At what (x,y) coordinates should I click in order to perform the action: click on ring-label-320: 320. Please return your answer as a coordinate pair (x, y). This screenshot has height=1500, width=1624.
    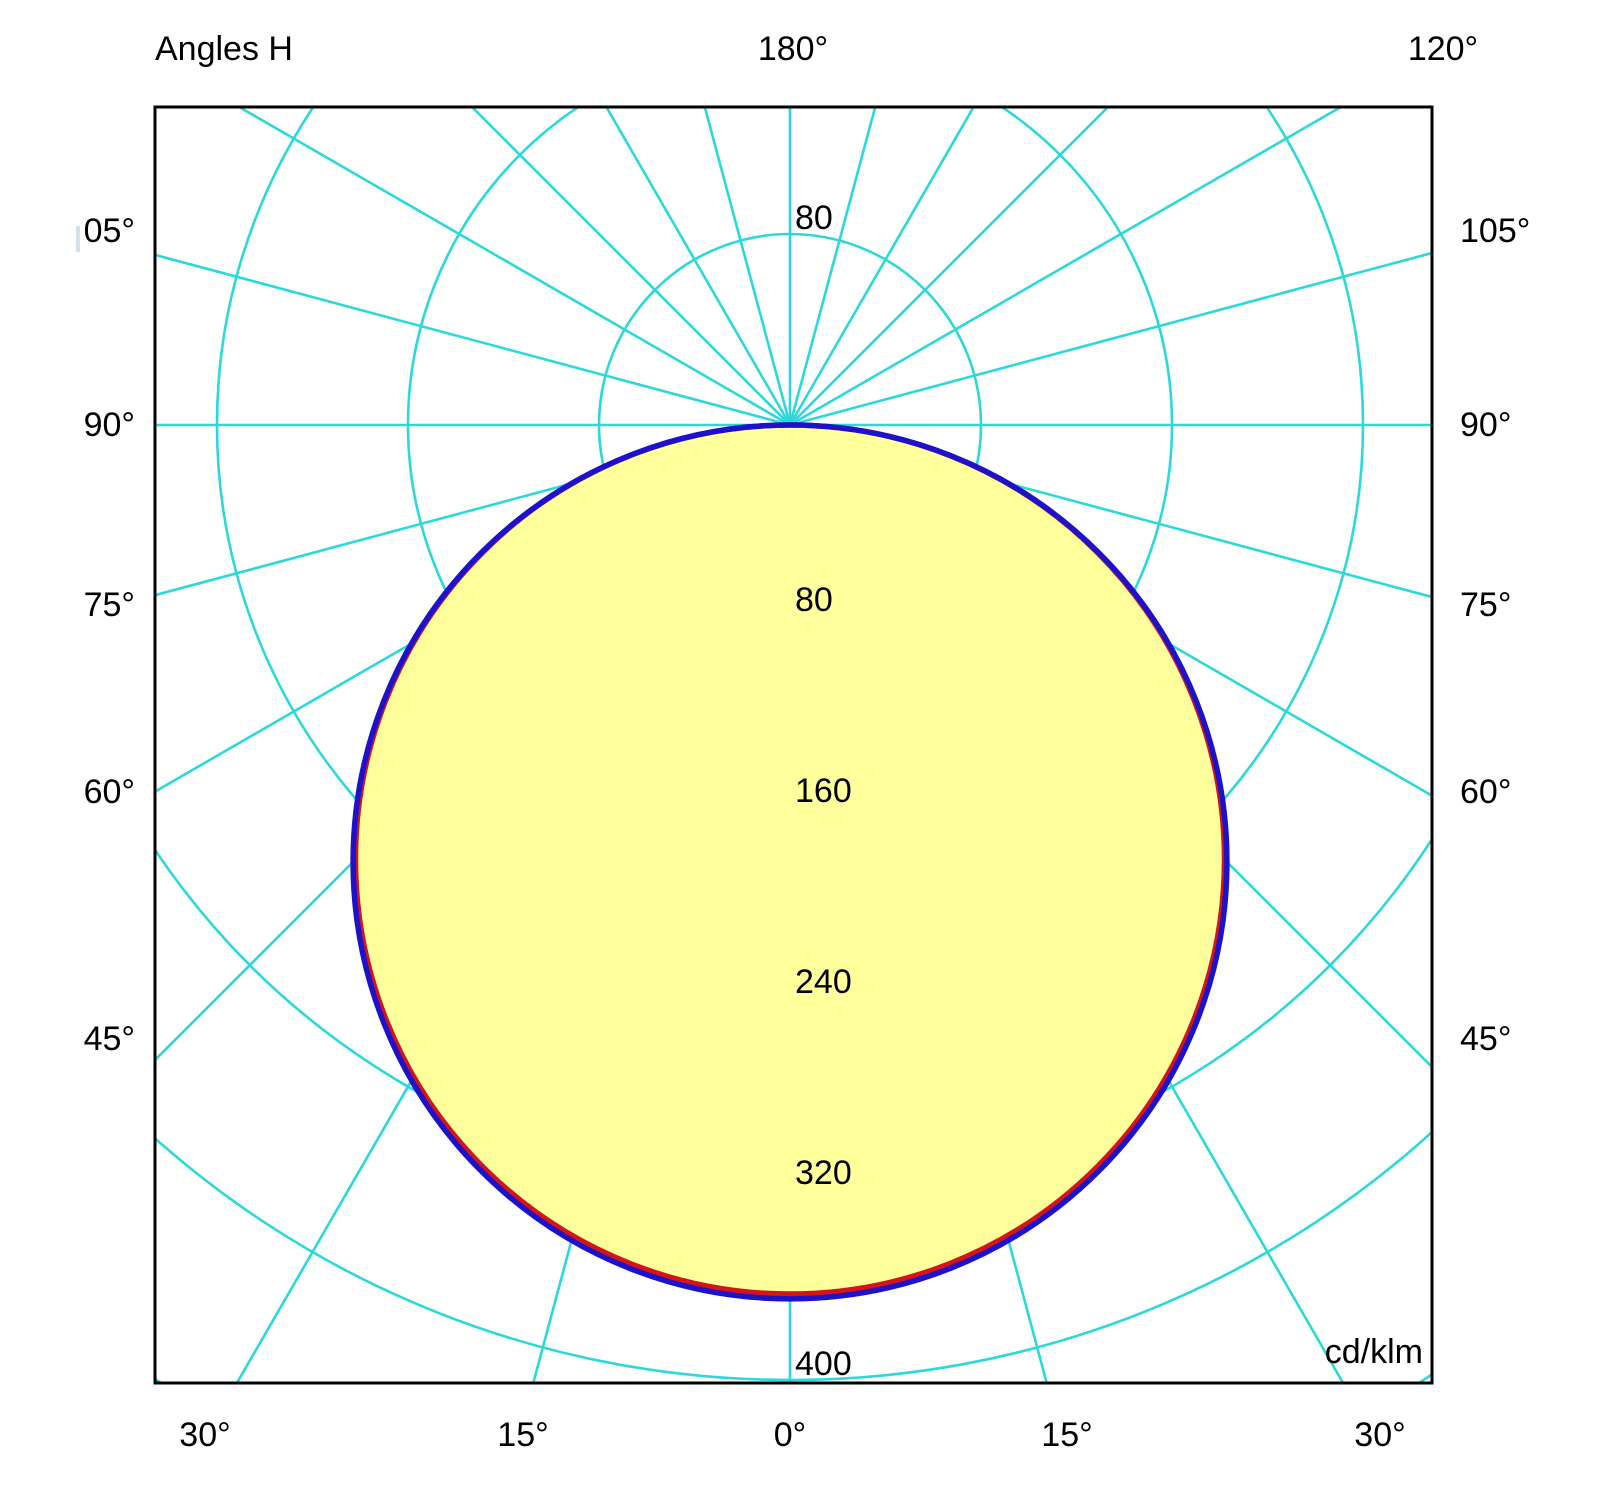
    Looking at the image, I should click on (823, 1173).